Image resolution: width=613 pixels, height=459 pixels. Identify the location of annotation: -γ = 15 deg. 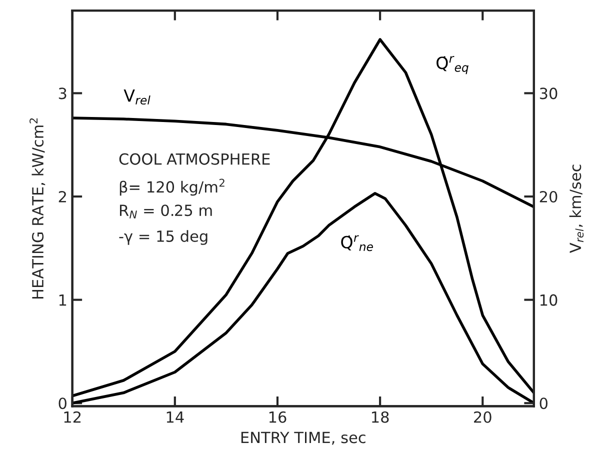
(163, 237).